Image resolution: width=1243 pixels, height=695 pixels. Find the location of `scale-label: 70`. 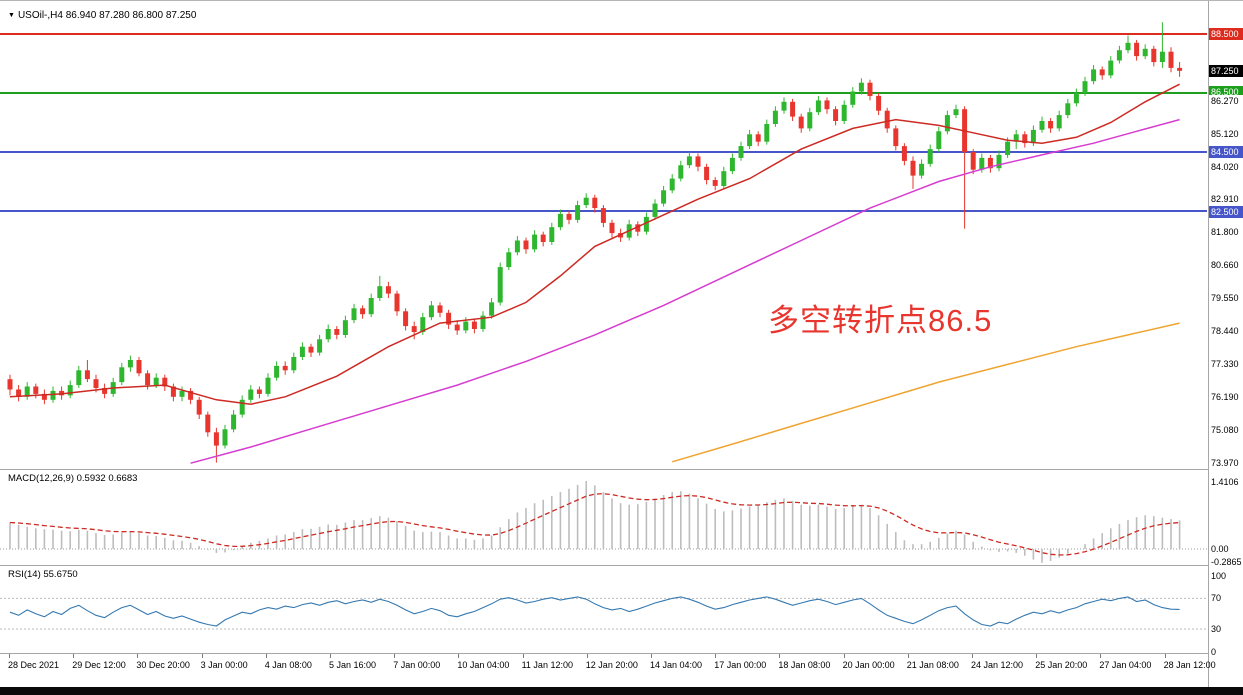

scale-label: 70 is located at coordinates (1226, 598).